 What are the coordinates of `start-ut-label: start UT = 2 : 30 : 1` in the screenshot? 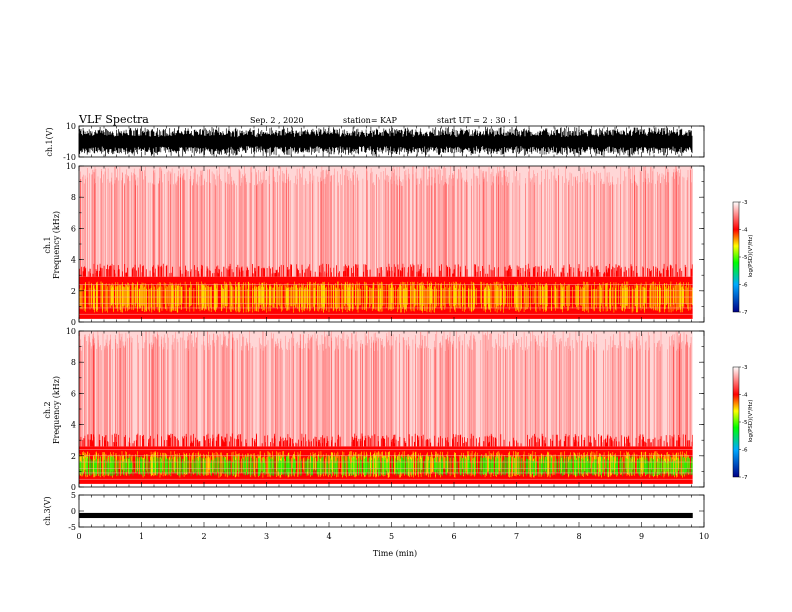 It's located at (477, 120).